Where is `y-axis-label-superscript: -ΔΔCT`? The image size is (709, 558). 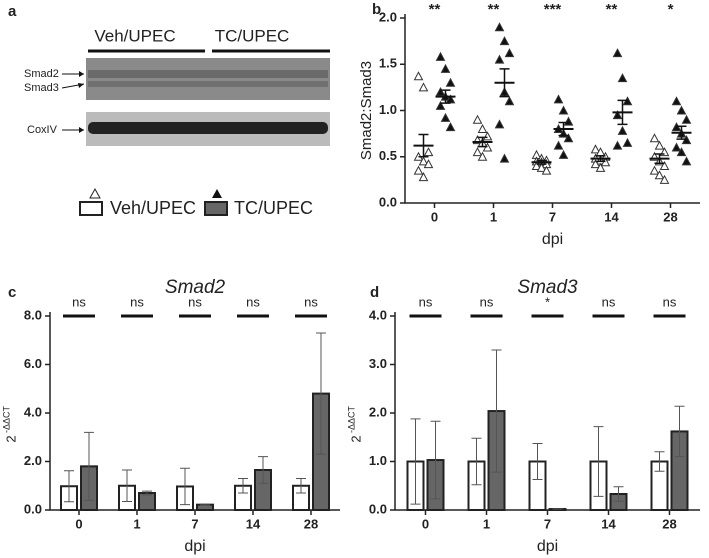
y-axis-label-superscript: -ΔΔCT is located at coordinates (351, 419).